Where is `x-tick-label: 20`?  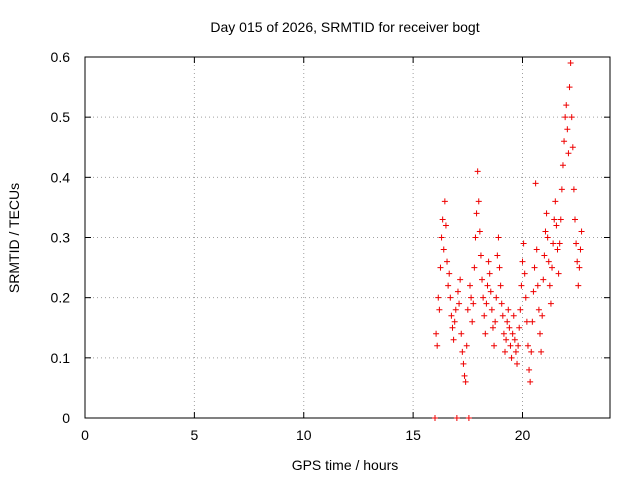 x-tick-label: 20 is located at coordinates (523, 435).